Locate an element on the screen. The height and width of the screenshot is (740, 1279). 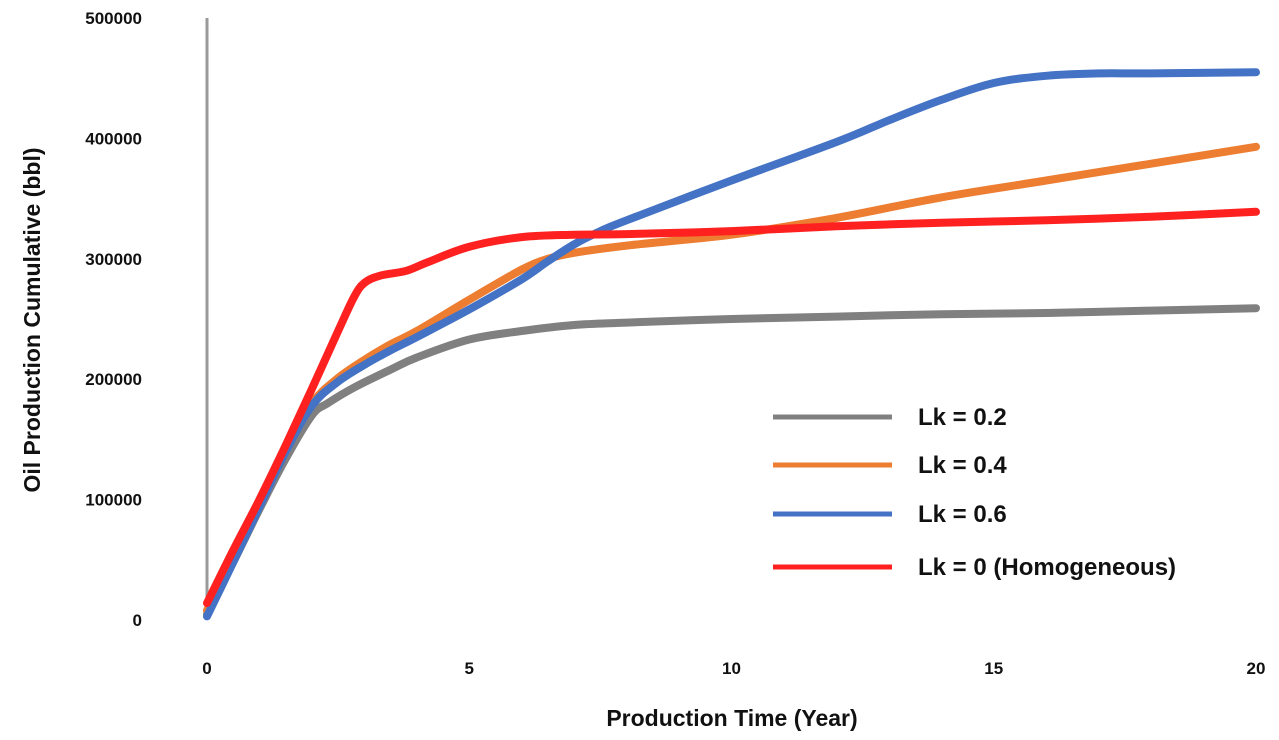
y-tick-labels: 0 100000 200000 300000 400000 500000 is located at coordinates (113, 319).